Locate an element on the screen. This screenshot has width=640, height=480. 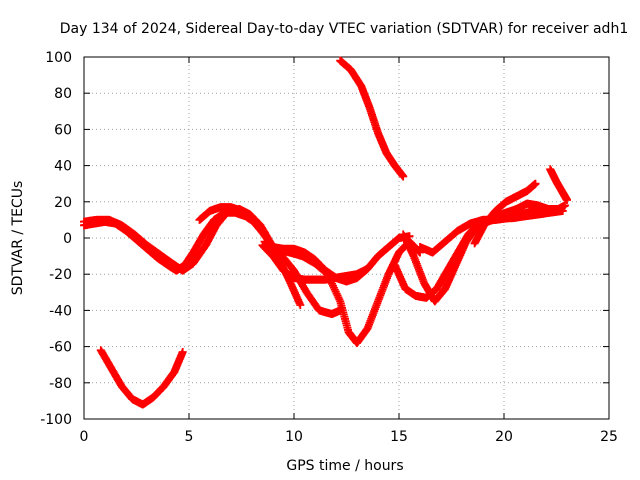
x-tick-label: 15 is located at coordinates (399, 437).